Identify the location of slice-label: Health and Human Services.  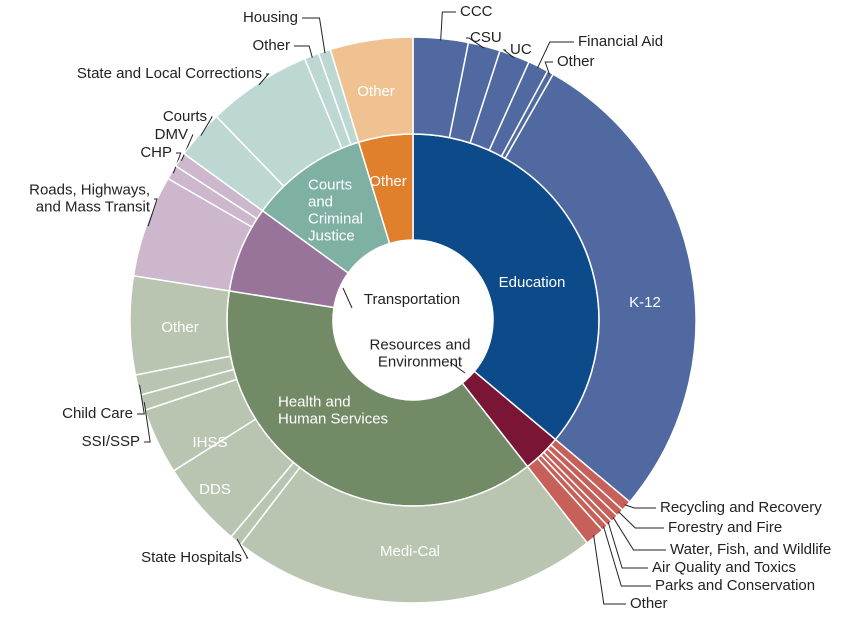
(333, 410).